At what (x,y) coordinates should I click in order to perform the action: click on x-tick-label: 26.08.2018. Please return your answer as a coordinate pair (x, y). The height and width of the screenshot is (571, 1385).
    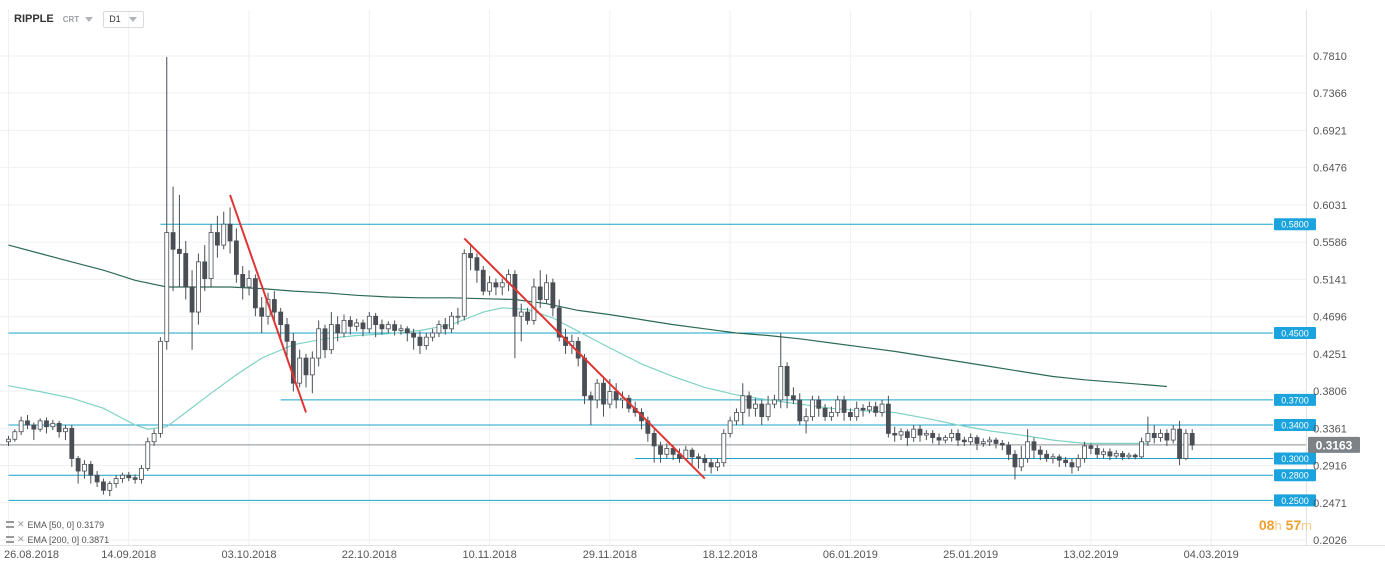
    Looking at the image, I should click on (31, 555).